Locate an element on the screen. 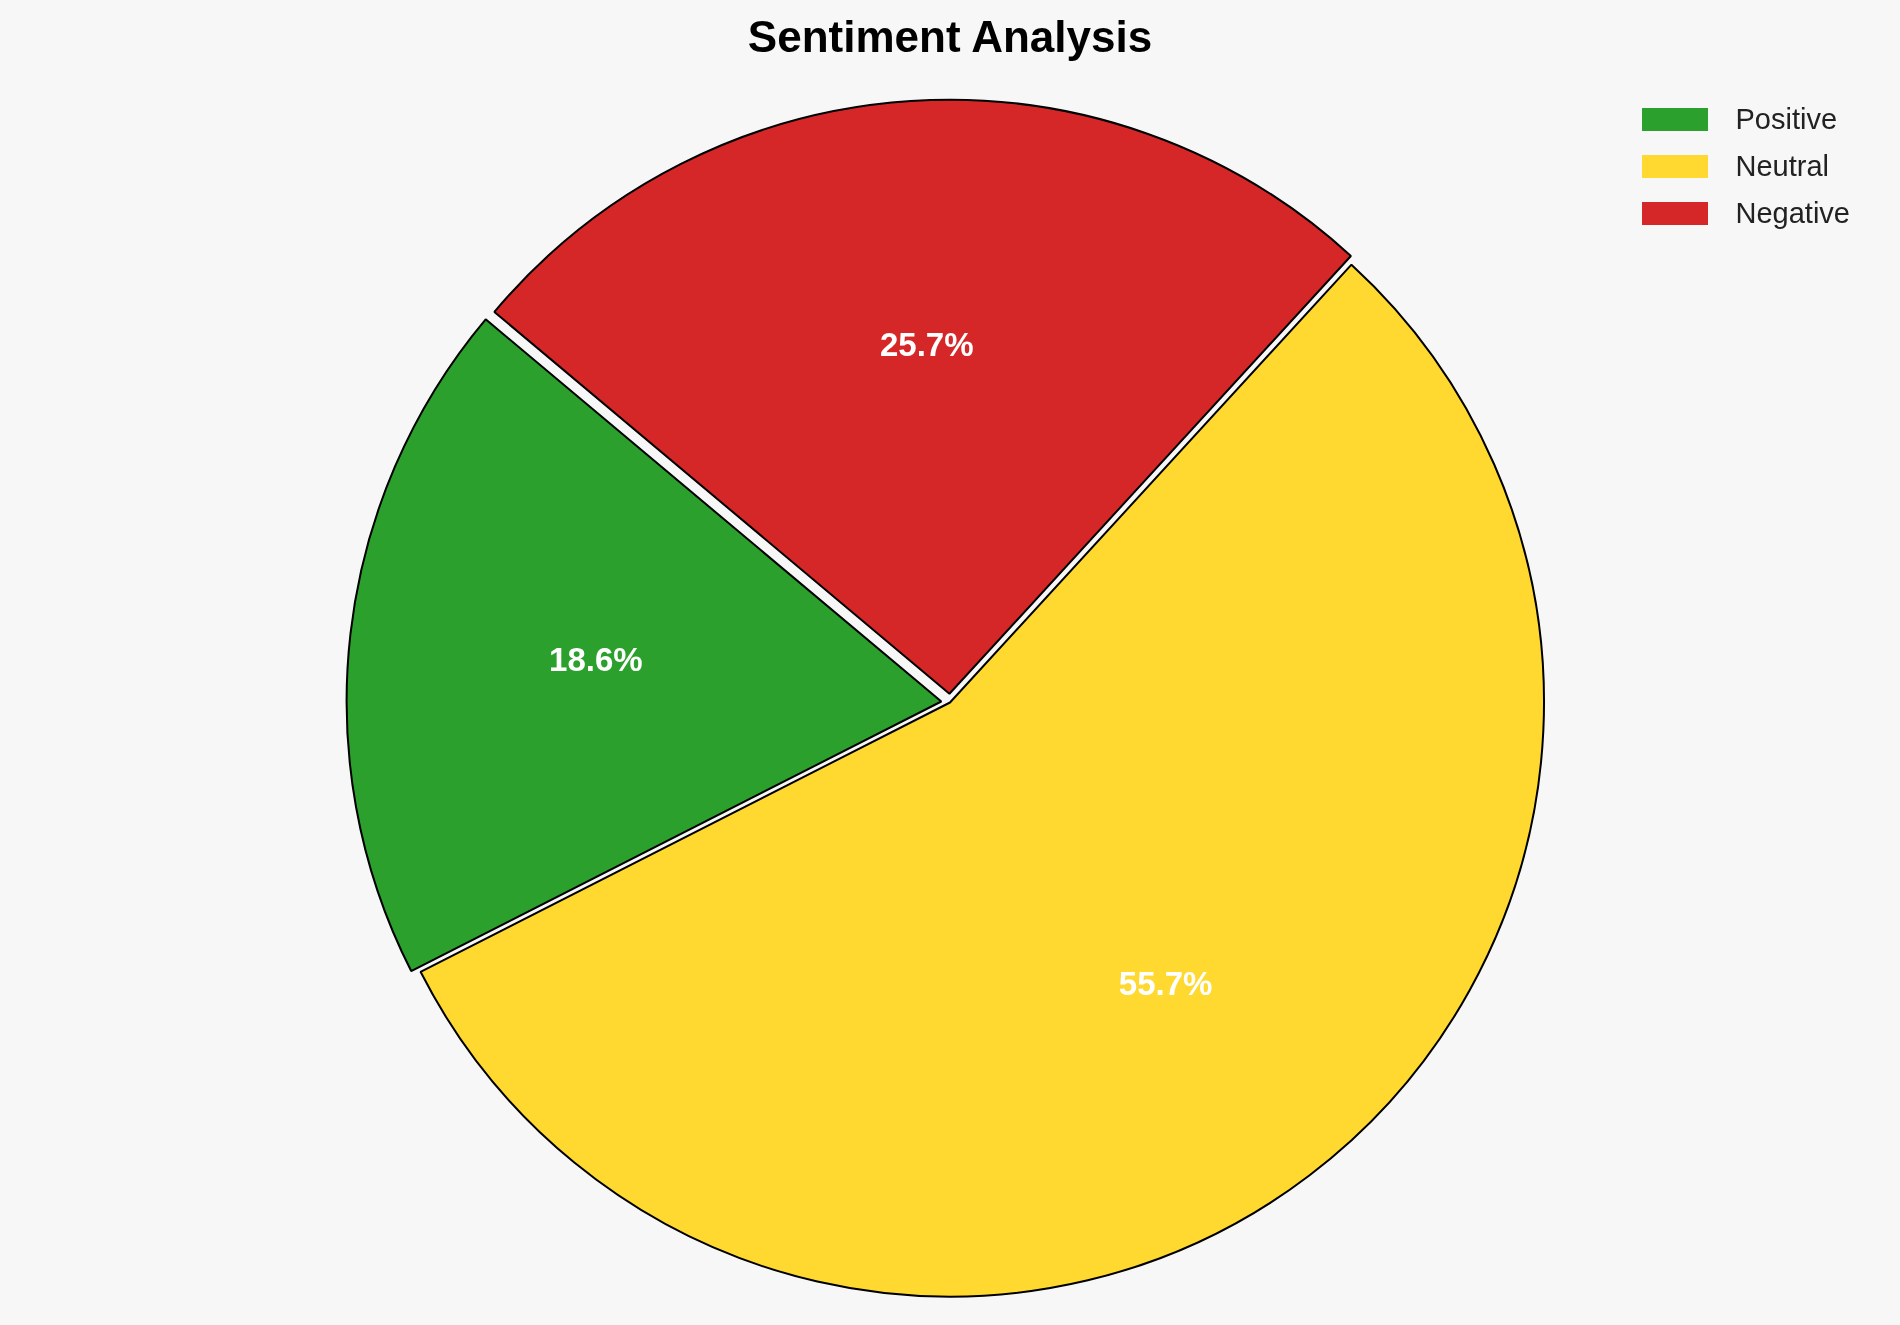 The height and width of the screenshot is (1325, 1900). legend-label: Positive is located at coordinates (1786, 119).